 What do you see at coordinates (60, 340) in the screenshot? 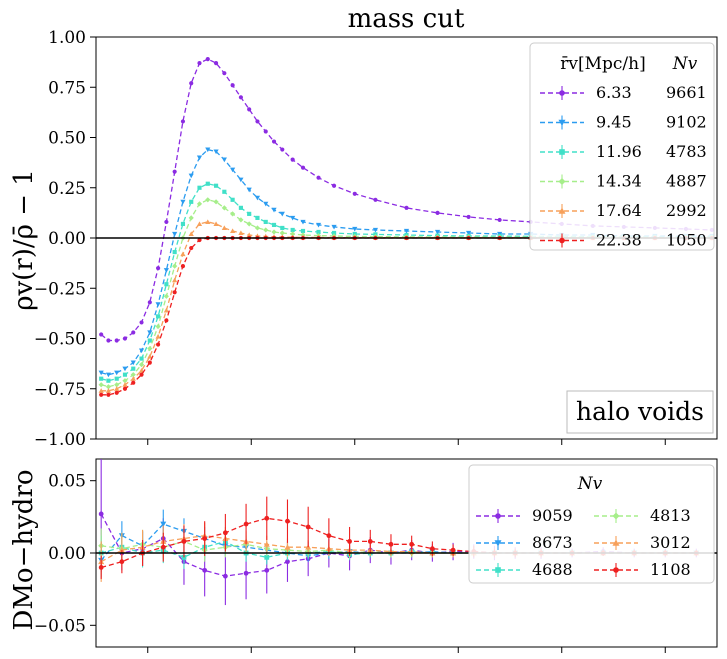
I see `panel-0-ytick-label-6: −0.50` at bounding box center [60, 340].